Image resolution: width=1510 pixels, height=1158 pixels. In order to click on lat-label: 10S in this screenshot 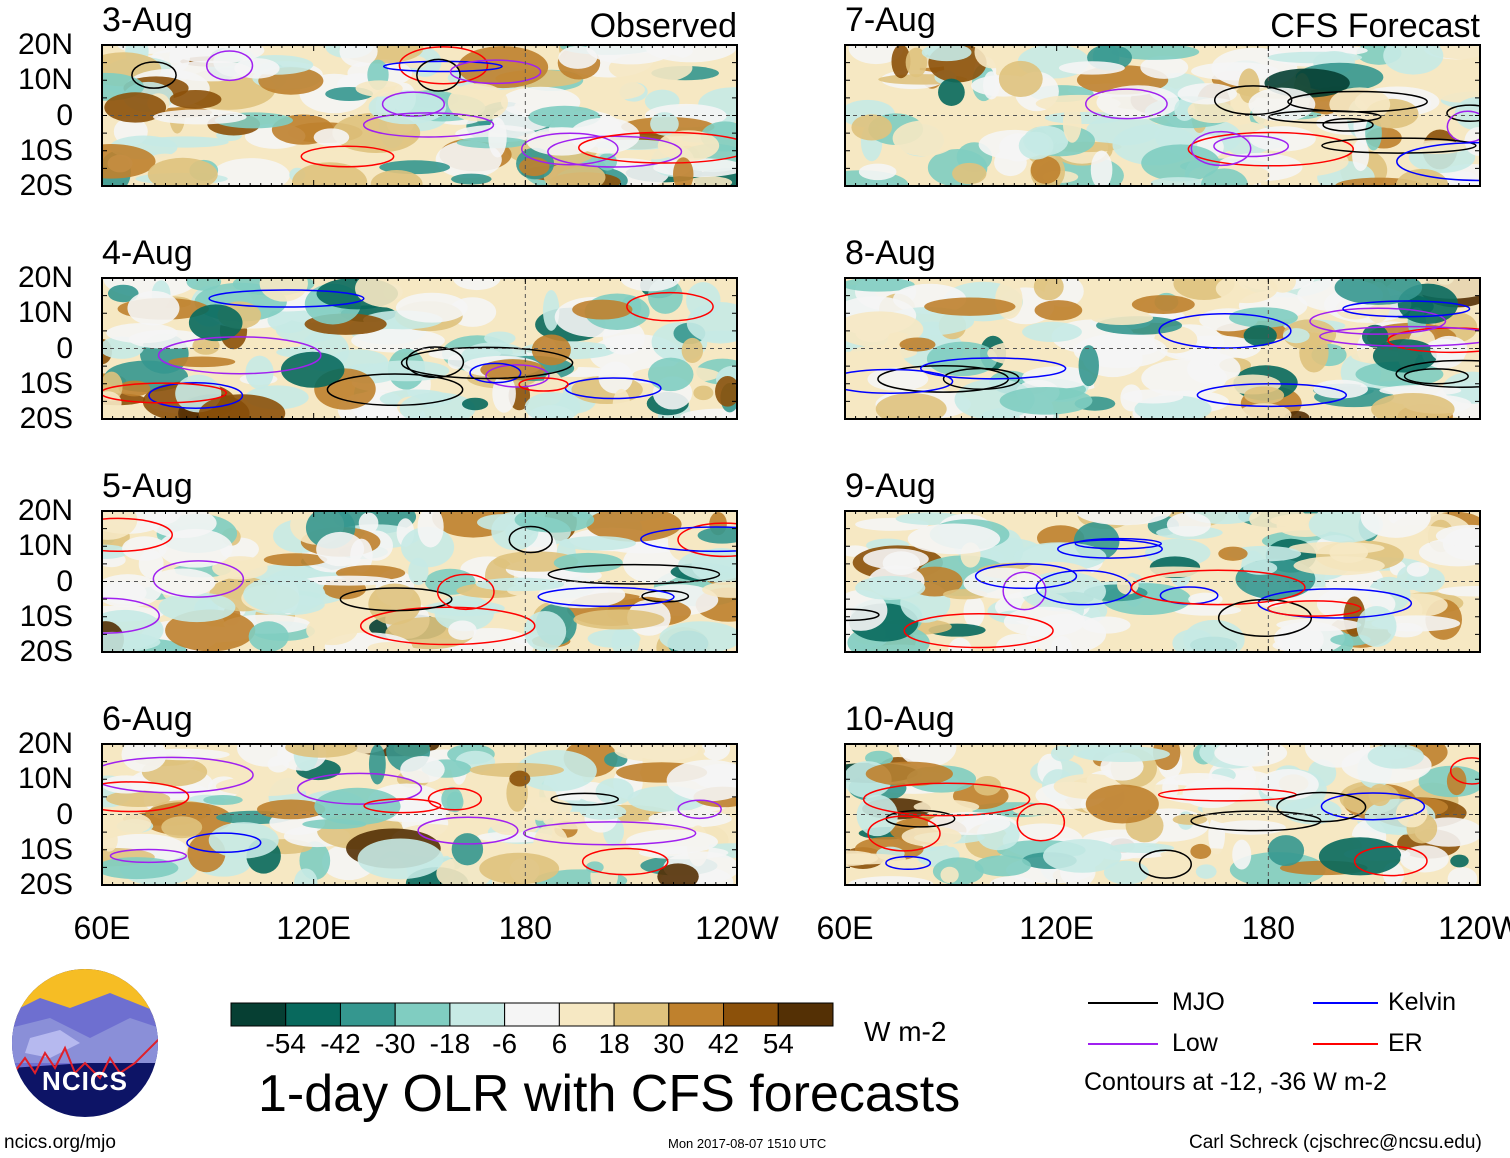, I will do `click(46, 383)`.